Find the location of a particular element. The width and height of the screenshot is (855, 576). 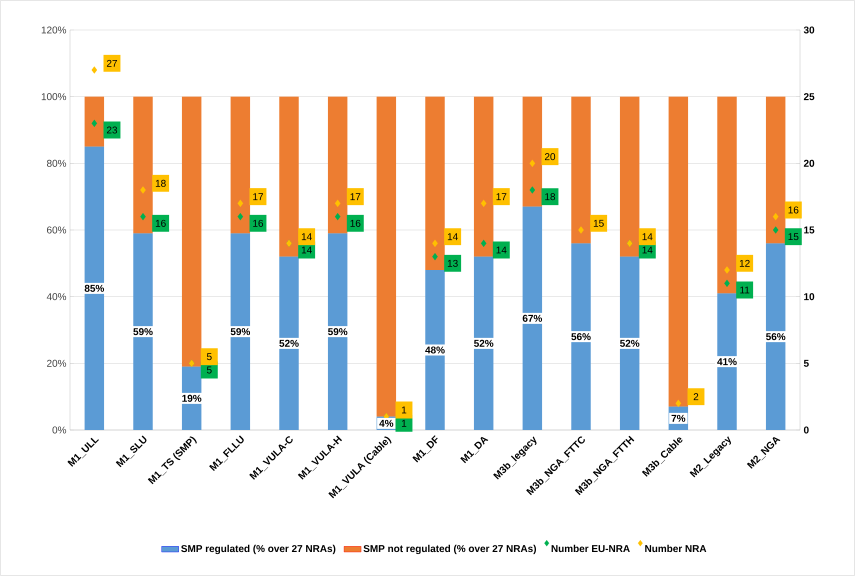

data-label: 23 is located at coordinates (112, 130).